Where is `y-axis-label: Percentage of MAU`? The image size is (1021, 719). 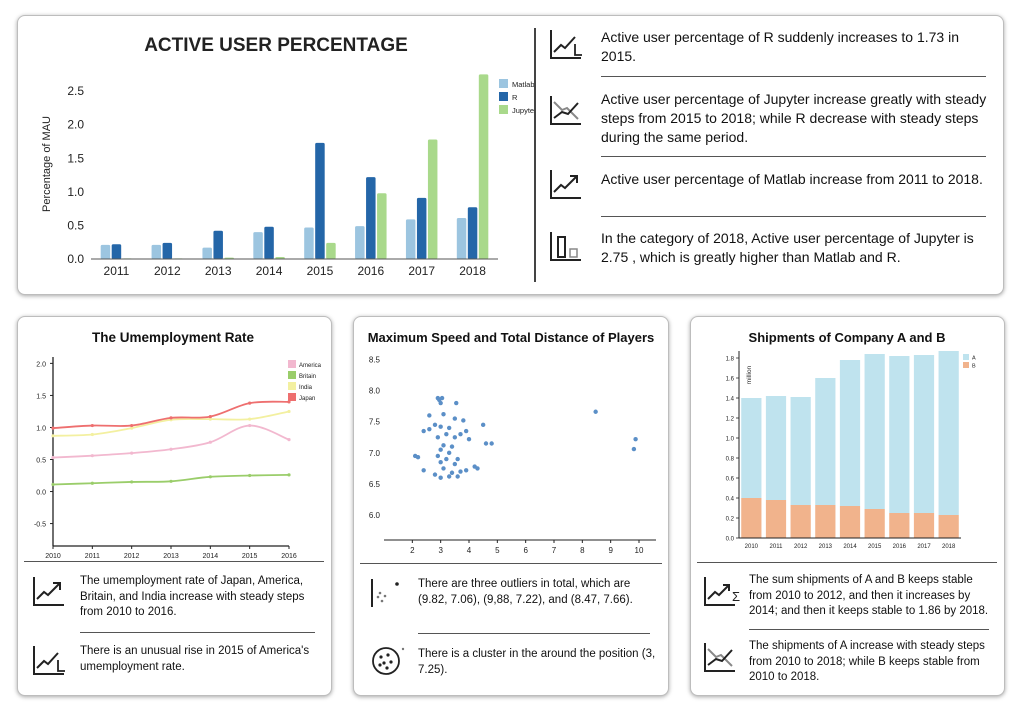
y-axis-label: Percentage of MAU is located at coordinates (47, 164).